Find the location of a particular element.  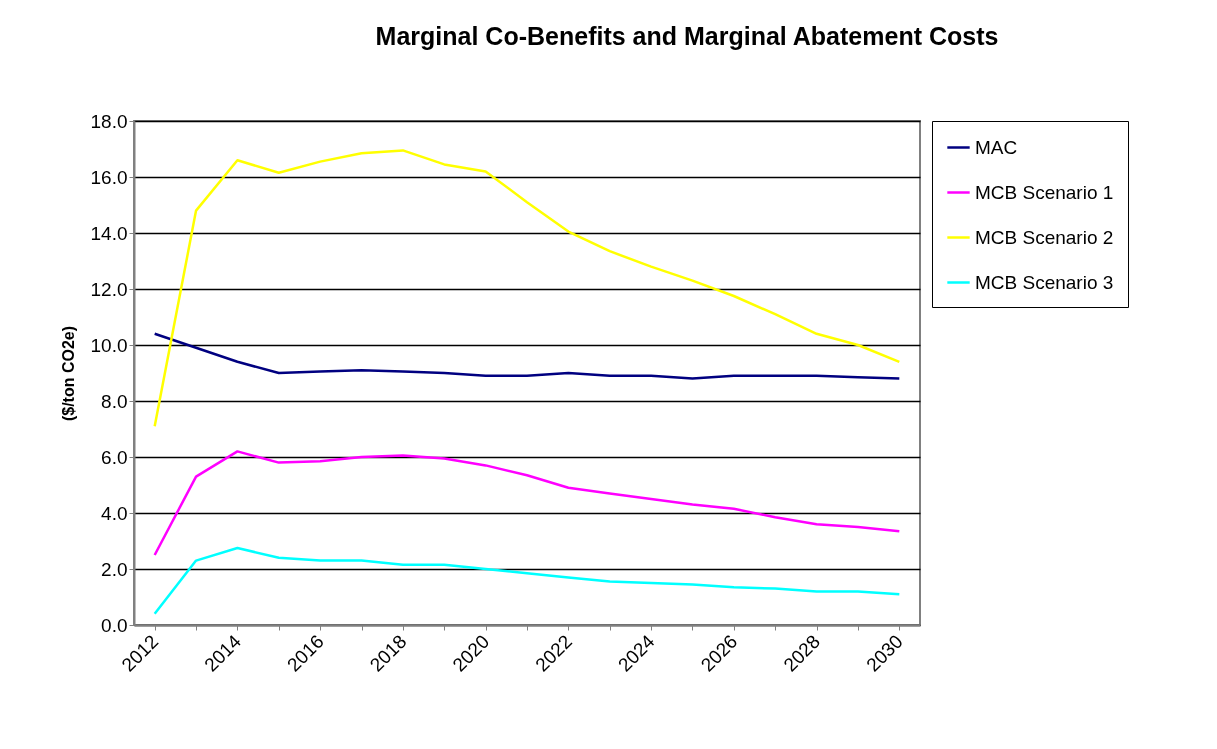

y-tick-label: 12.0 is located at coordinates (109, 289).